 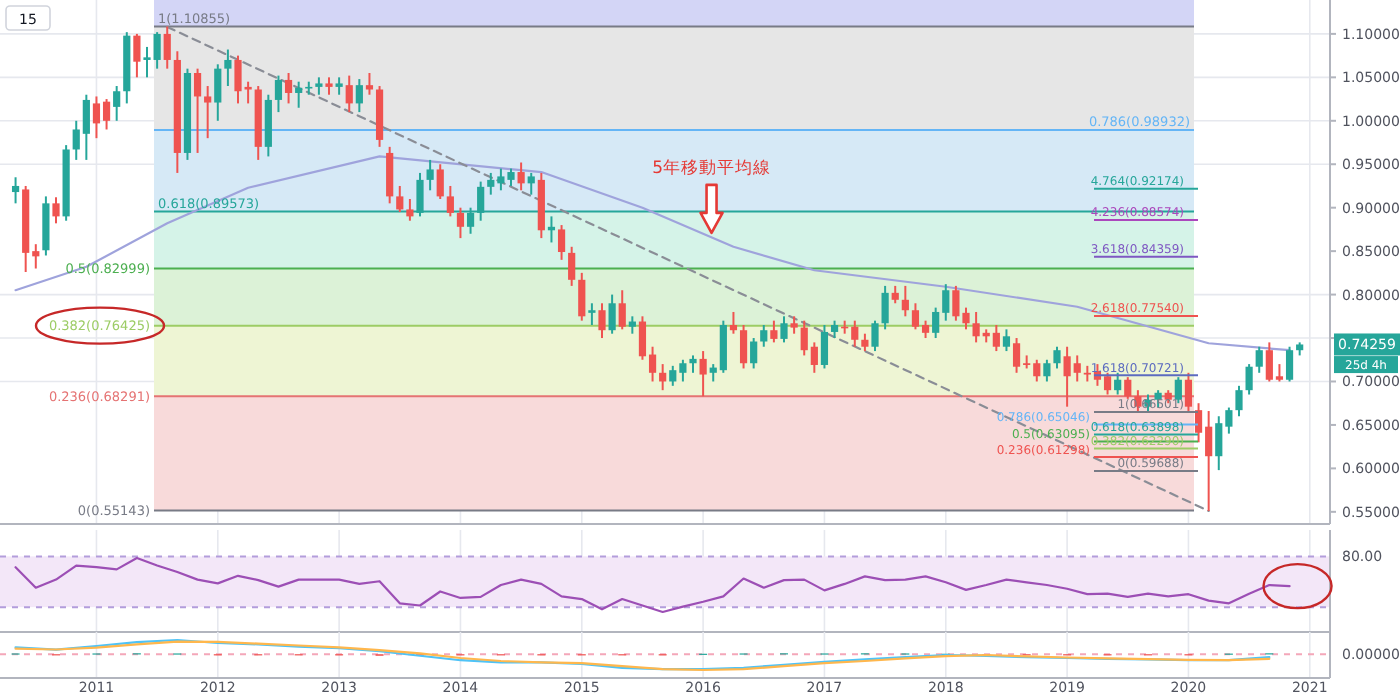 What do you see at coordinates (711, 167) in the screenshot?
I see `annotation: 5年移動平均線` at bounding box center [711, 167].